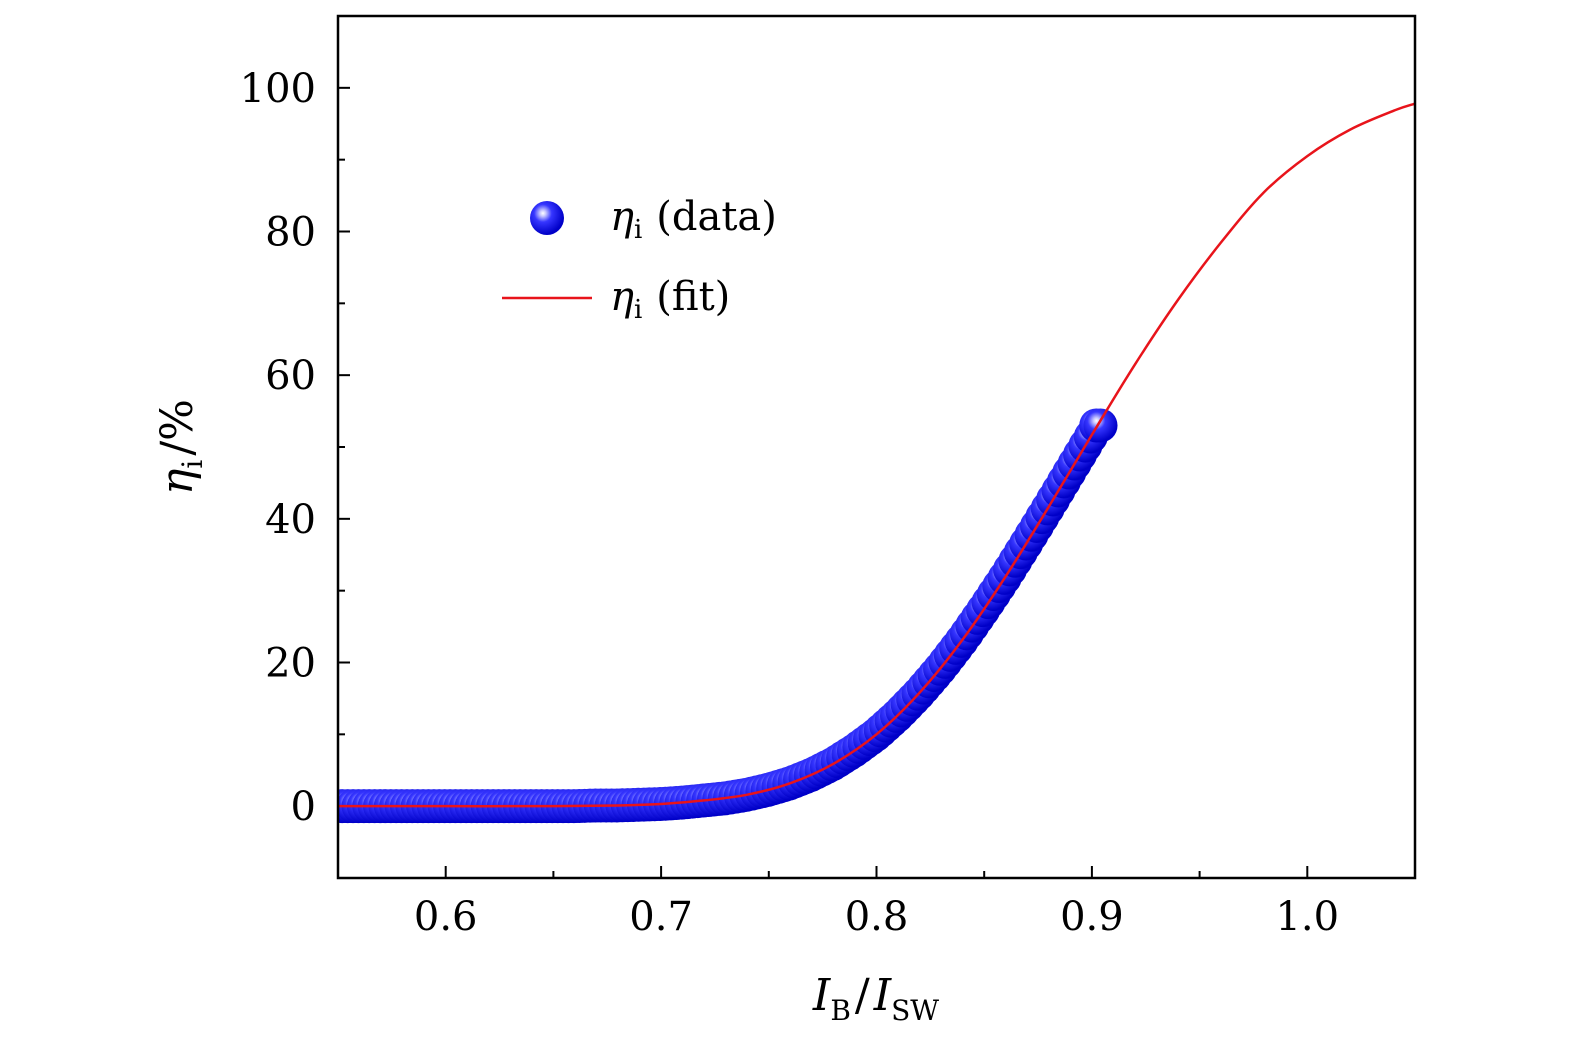 This screenshot has width=1575, height=1043. Describe the element at coordinates (290, 376) in the screenshot. I see `y-tick-label: 60` at that location.